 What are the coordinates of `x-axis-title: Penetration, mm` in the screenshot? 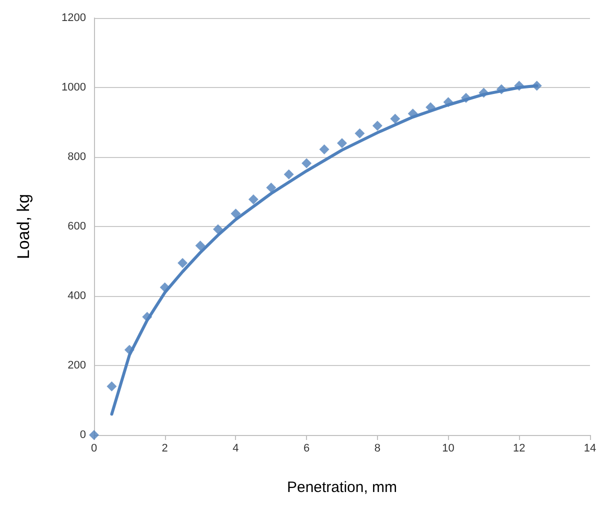 It's located at (342, 487).